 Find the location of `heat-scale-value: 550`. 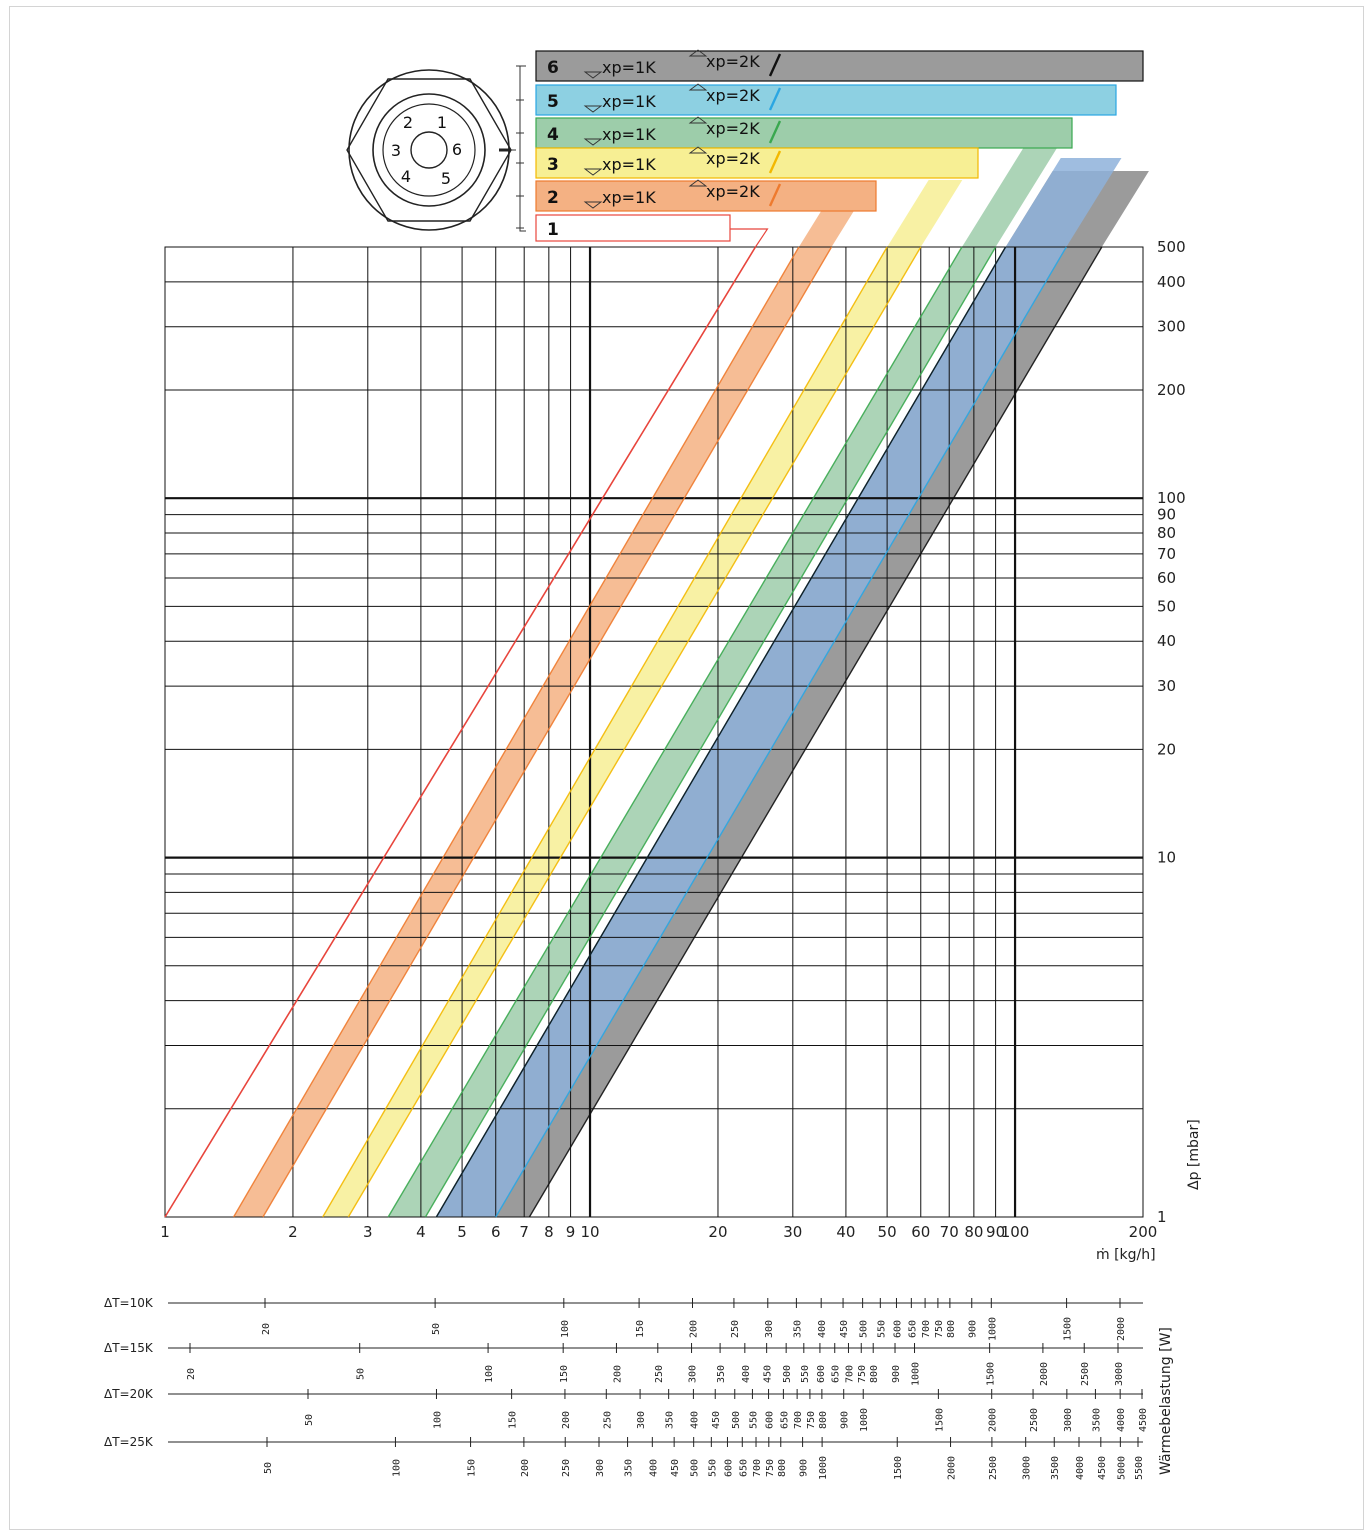

heat-scale-value: 550 is located at coordinates (805, 1374).